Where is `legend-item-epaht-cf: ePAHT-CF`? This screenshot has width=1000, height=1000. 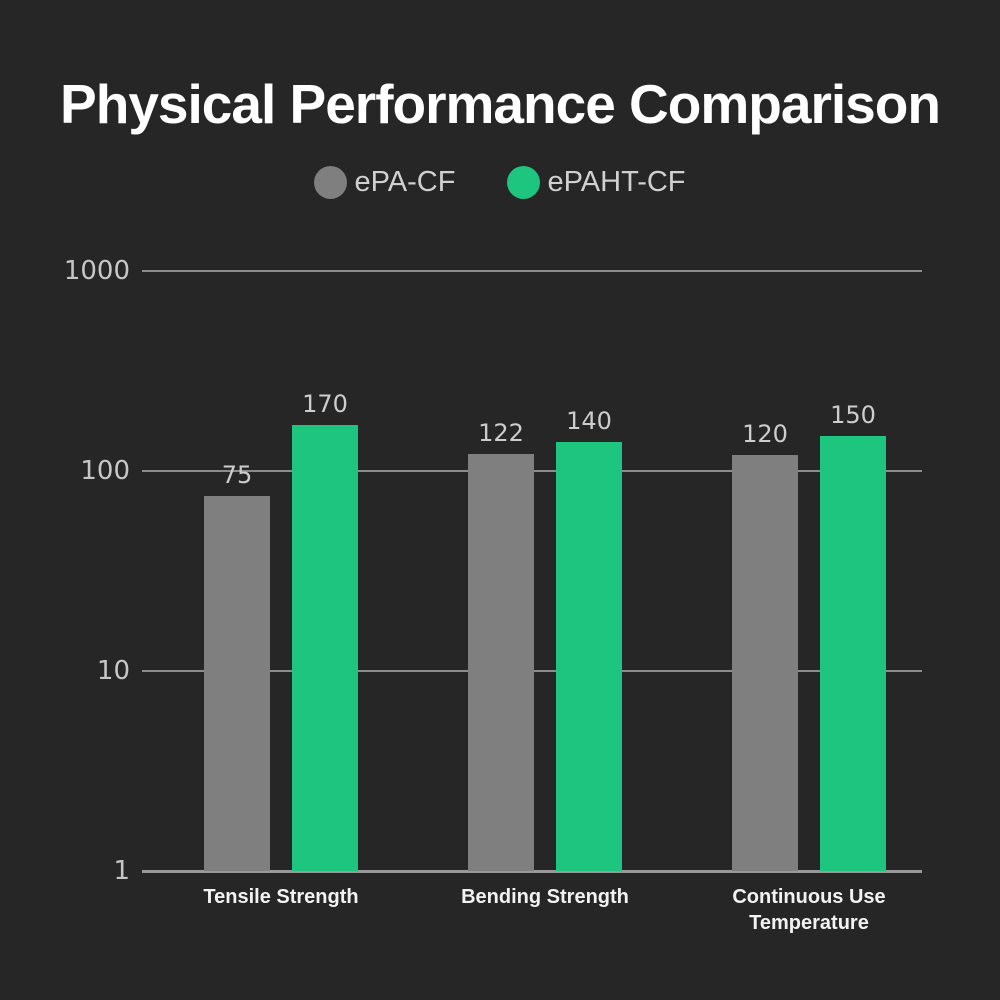
legend-item-epaht-cf: ePAHT-CF is located at coordinates (596, 182).